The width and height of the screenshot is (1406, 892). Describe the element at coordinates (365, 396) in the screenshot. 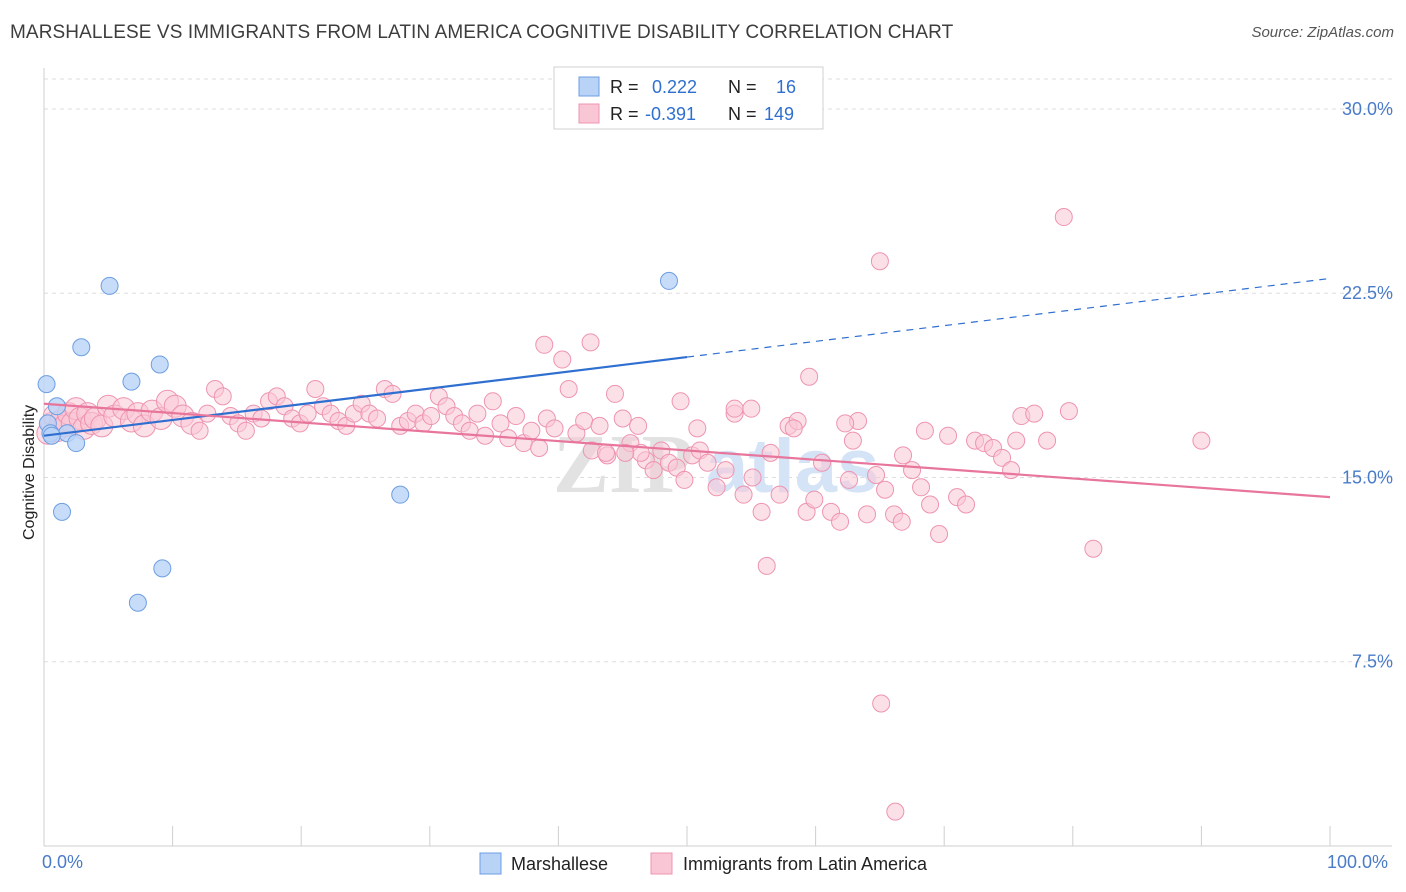

I see `marshallese-trend-line` at that location.